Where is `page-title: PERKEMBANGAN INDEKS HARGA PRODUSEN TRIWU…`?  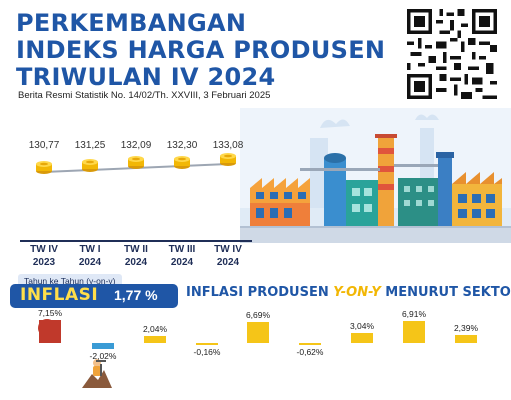
page-title: PERKEMBANGAN INDEKS HARGA PRODUSEN TRIWU… is located at coordinates (200, 50).